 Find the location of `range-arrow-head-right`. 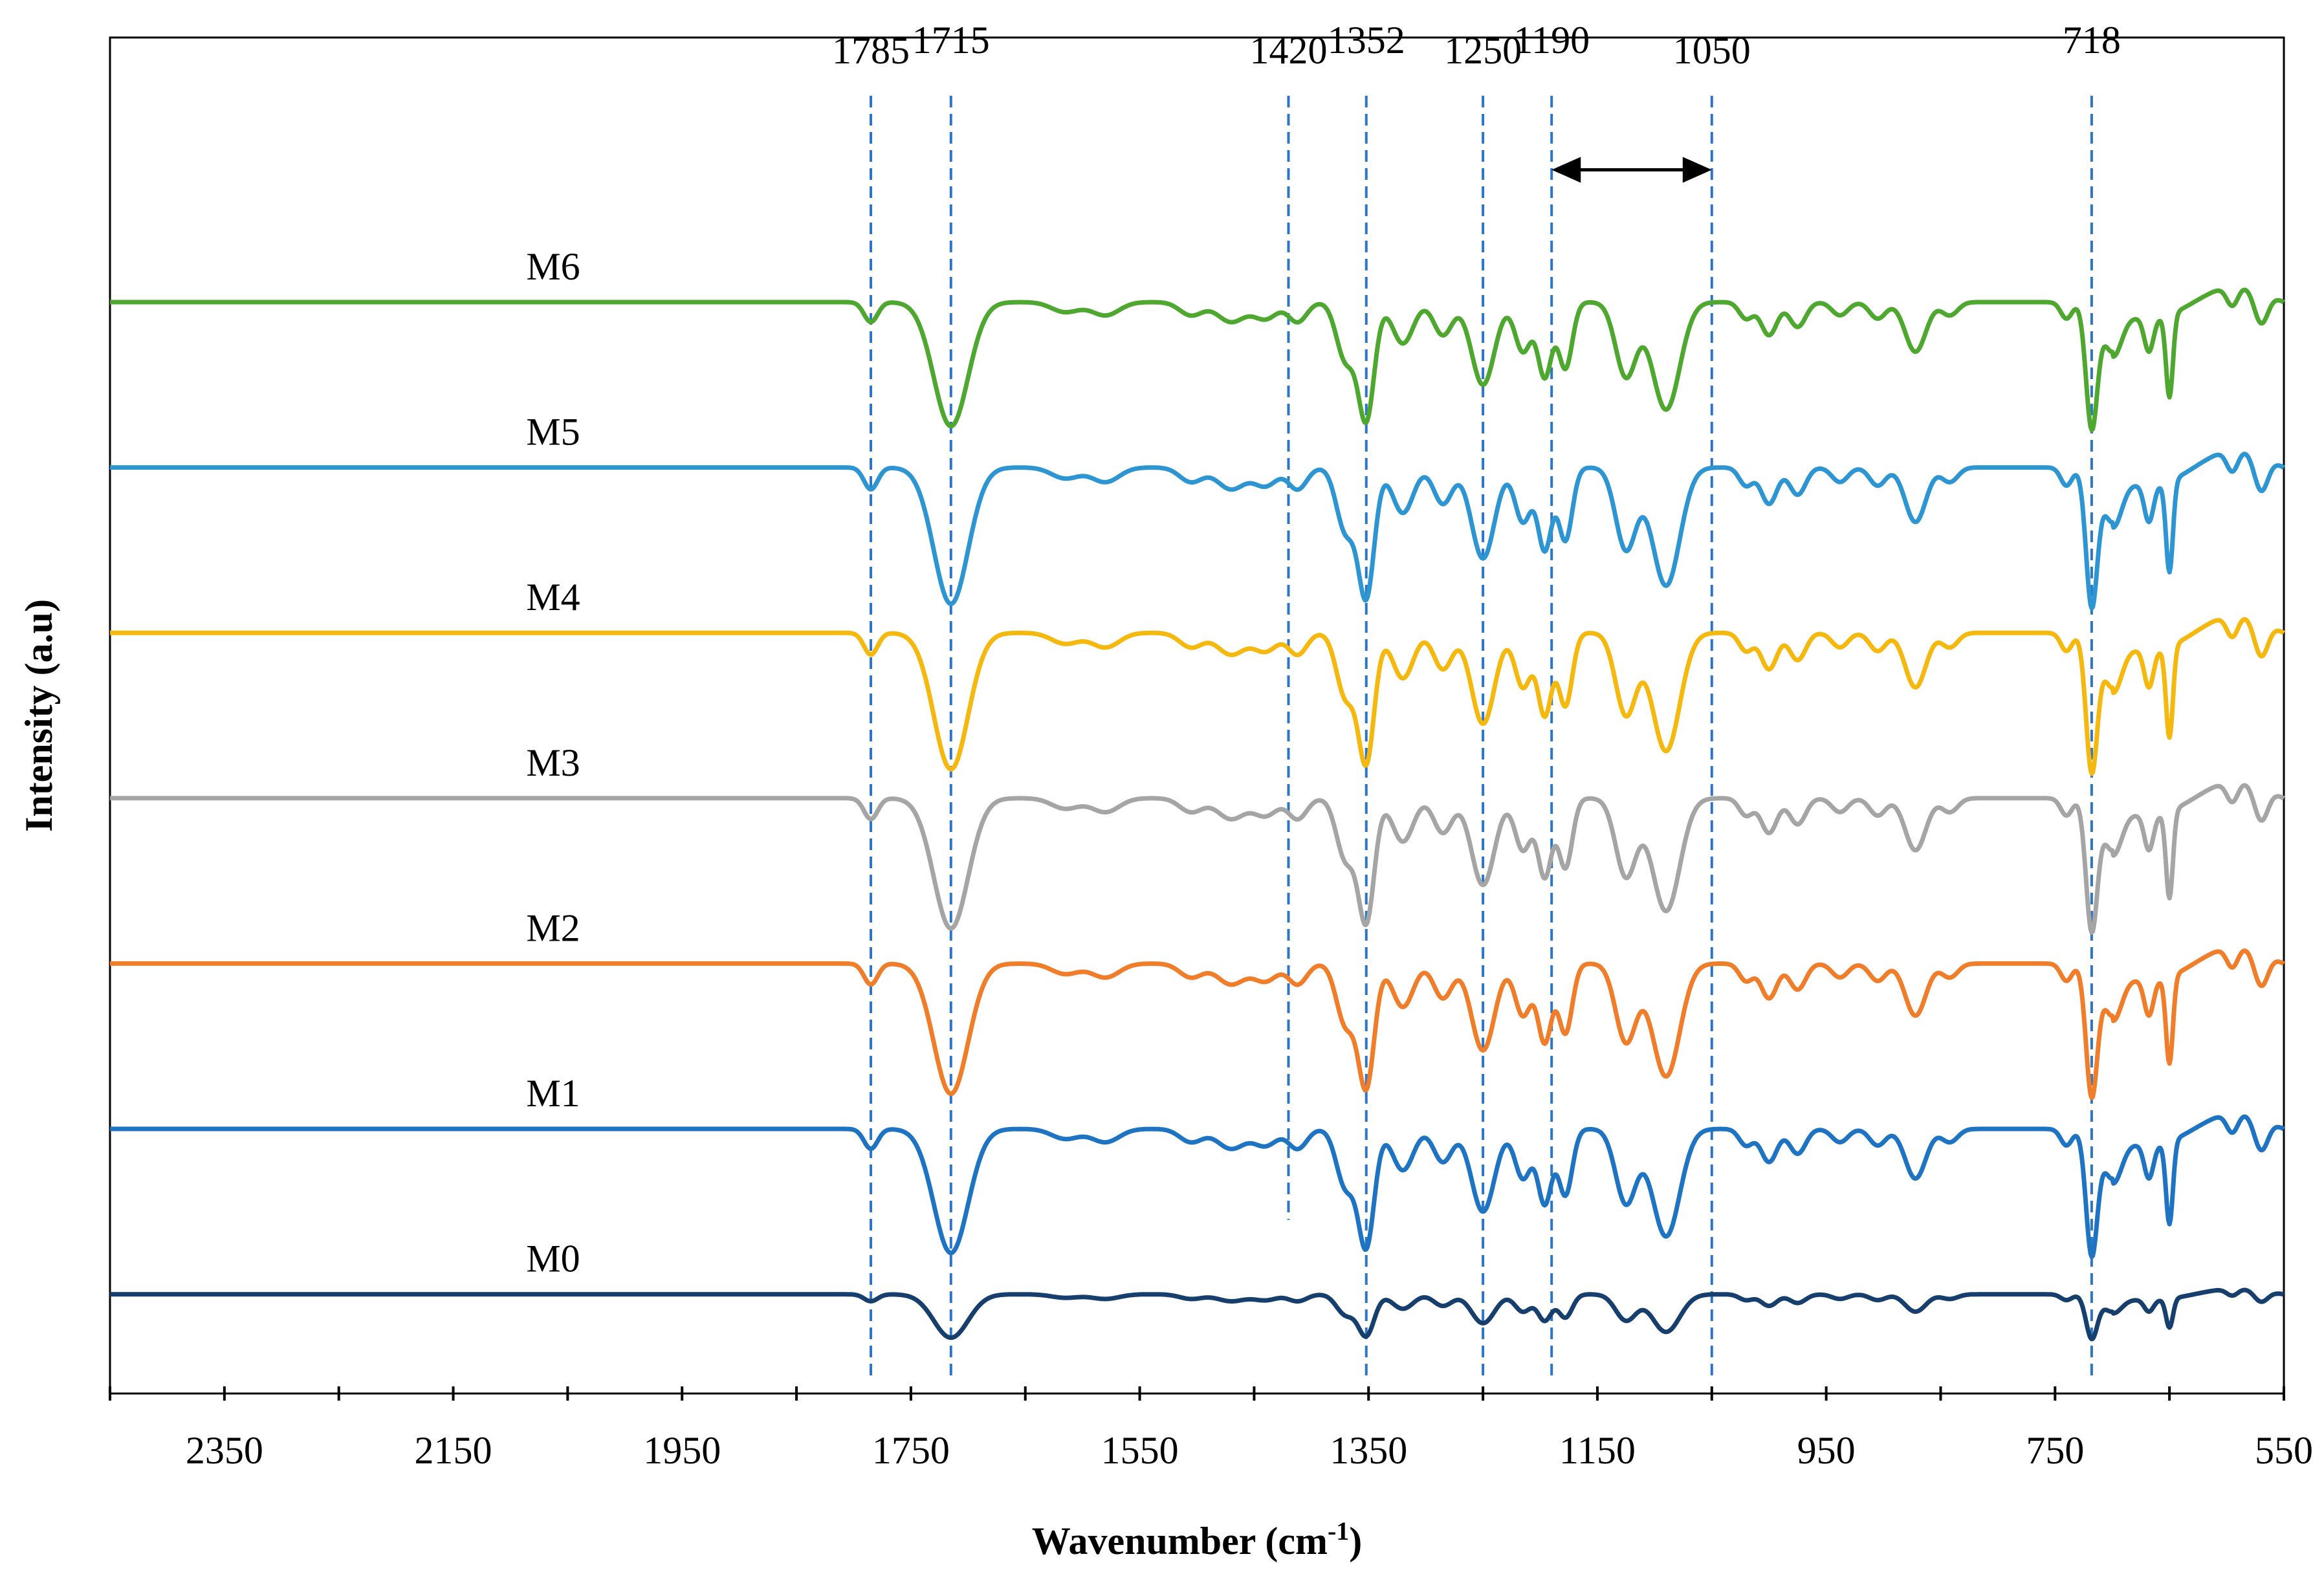

range-arrow-head-right is located at coordinates (1697, 170).